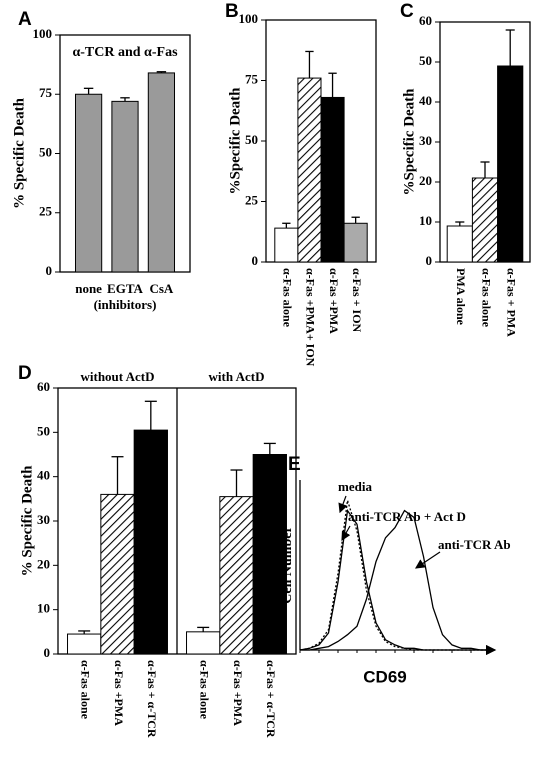  I want to click on y-axis-label: Cell Number, so click(287, 564).